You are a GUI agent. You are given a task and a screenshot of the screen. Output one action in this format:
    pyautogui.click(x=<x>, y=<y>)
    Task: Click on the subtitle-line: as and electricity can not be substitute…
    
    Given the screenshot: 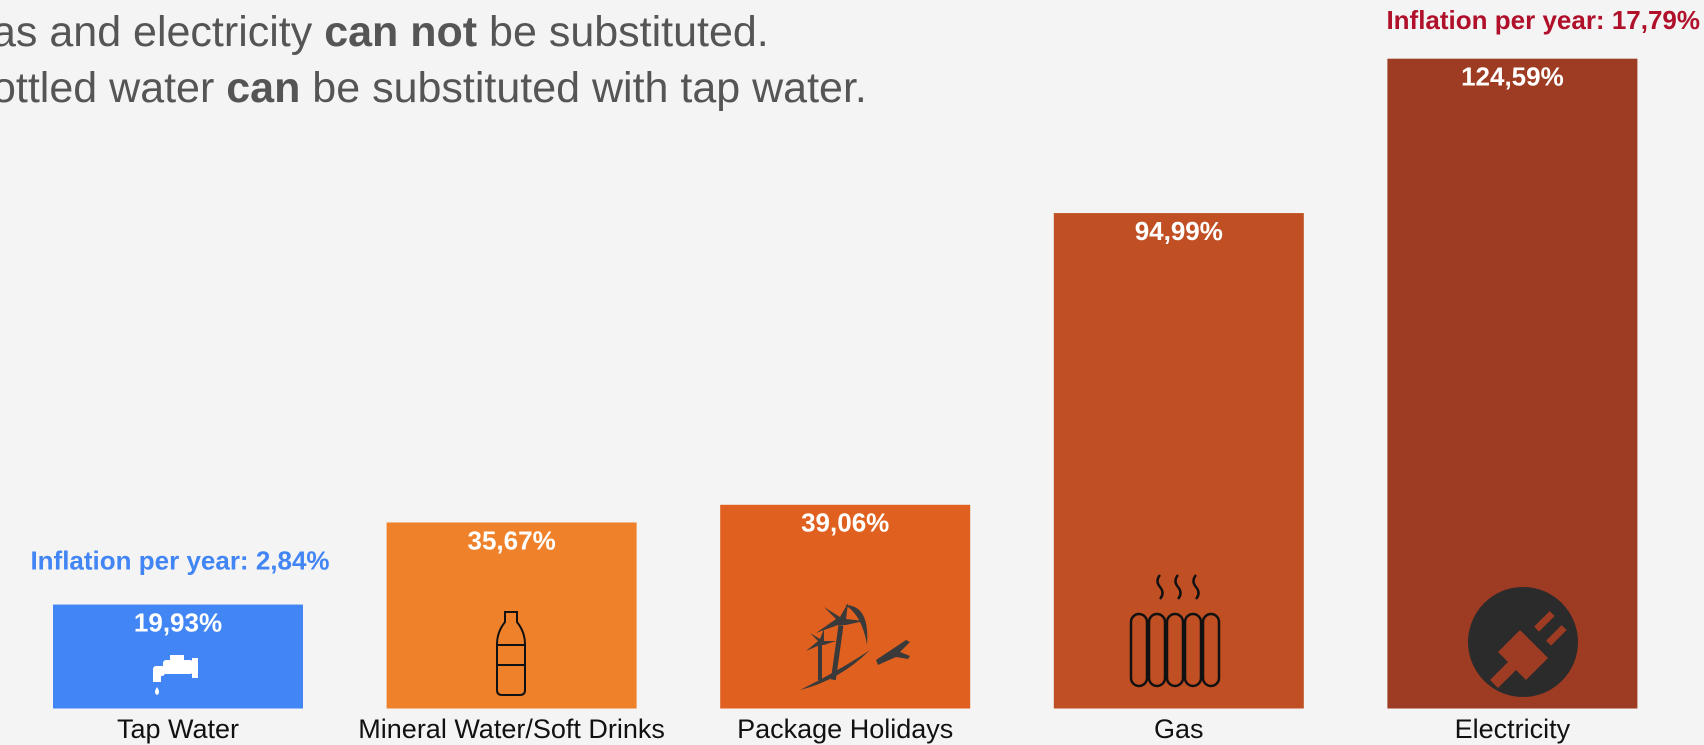 What is the action you would take?
    pyautogui.click(x=384, y=32)
    